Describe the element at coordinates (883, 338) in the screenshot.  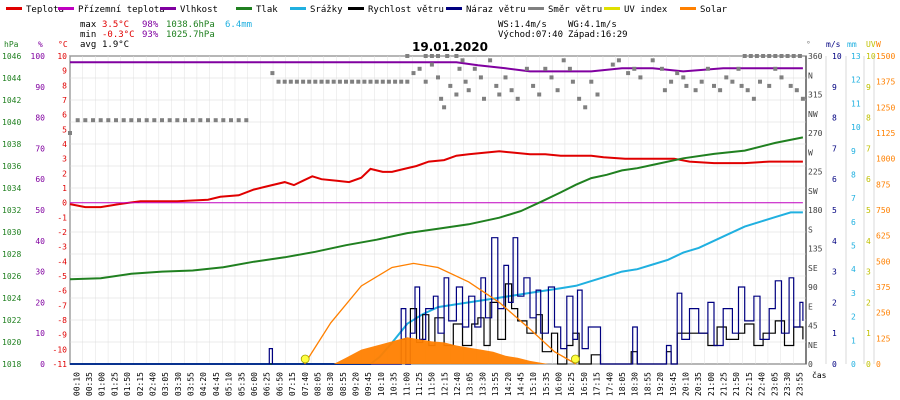
I see `axis-tick-label: 125` at that location.